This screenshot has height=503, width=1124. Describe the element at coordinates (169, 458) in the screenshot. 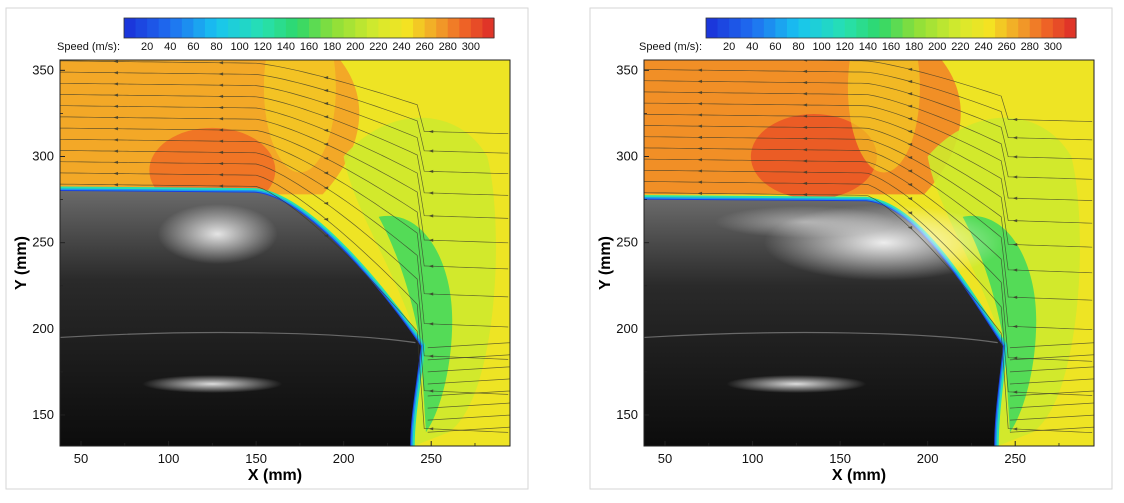

I see `x-tick-label: 100` at that location.